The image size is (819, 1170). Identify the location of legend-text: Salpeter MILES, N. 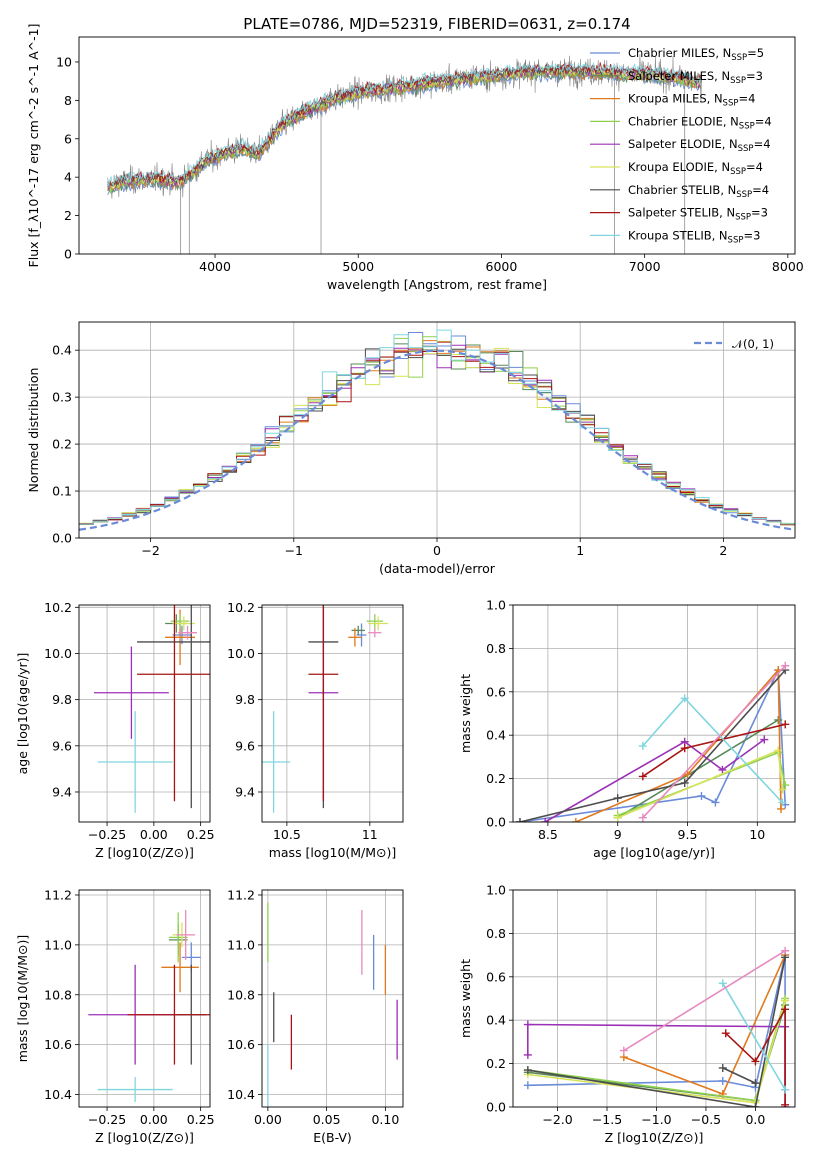
(679, 76).